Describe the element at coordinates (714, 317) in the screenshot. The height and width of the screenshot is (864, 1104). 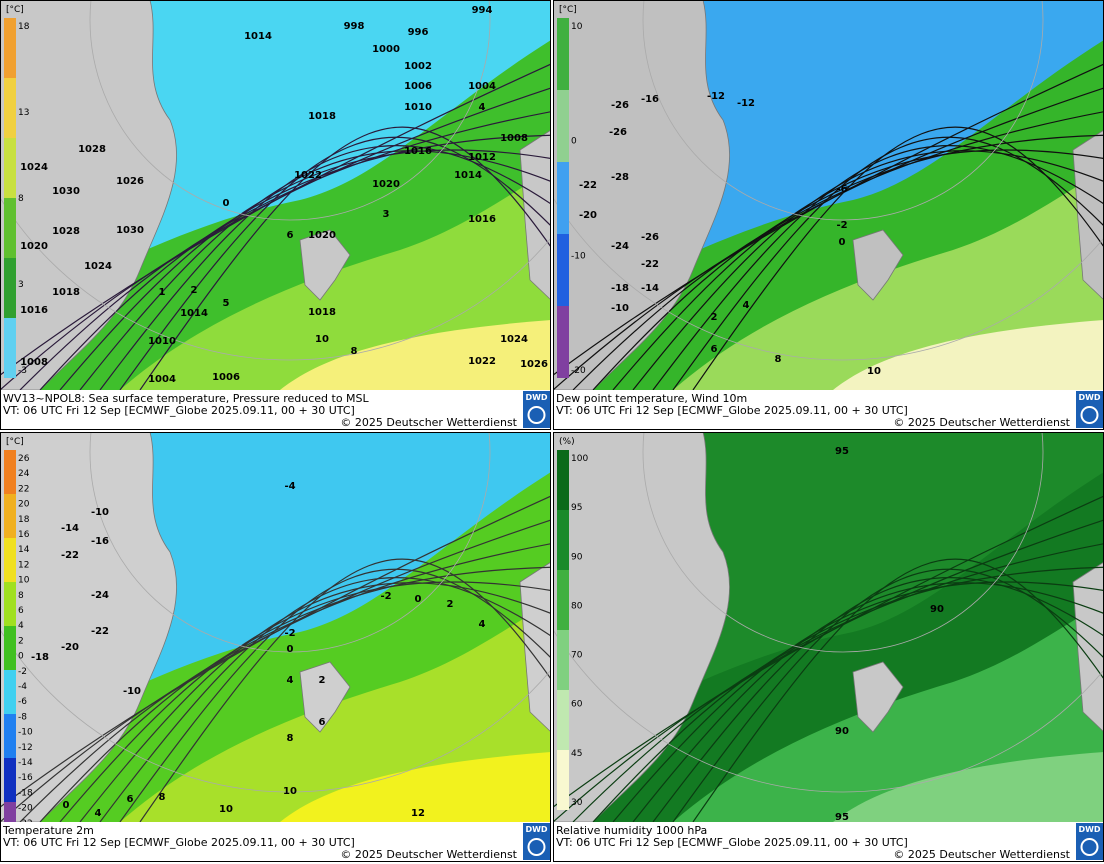
I see `contour-label: 2` at that location.